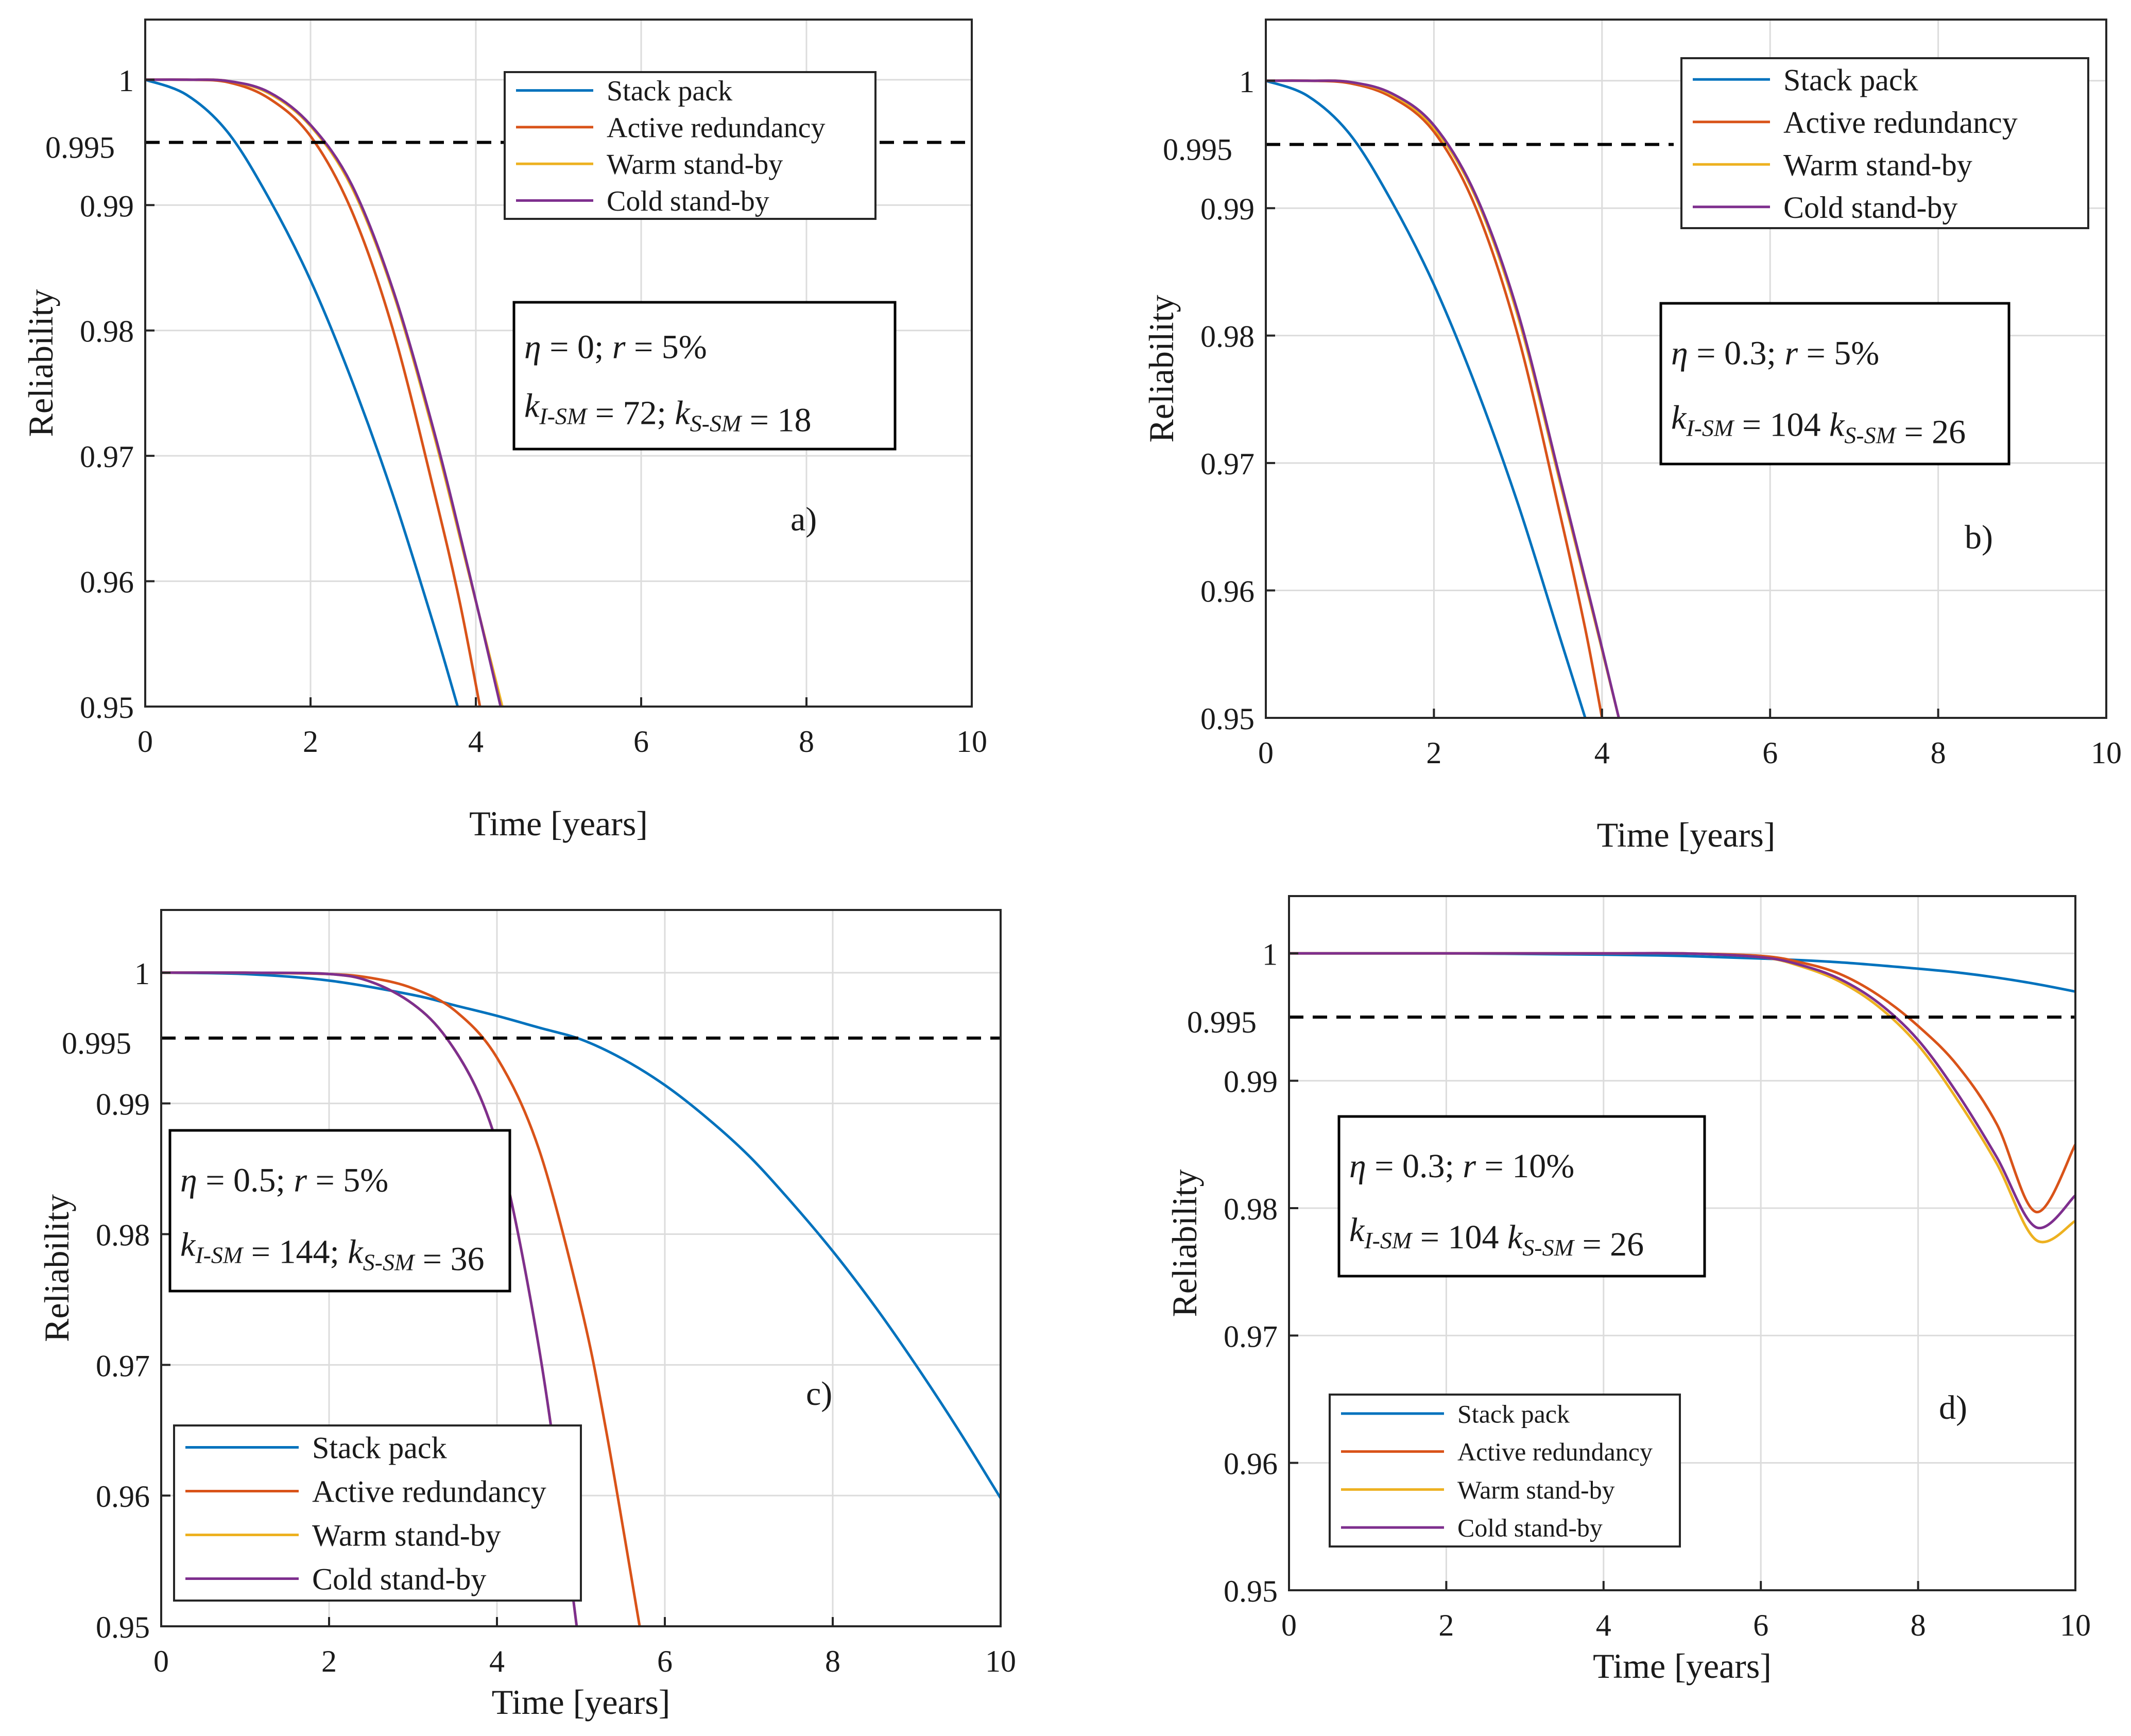 This screenshot has height=1736, width=2131. What do you see at coordinates (1525, 1166) in the screenshot?
I see `r-value: = 10%` at bounding box center [1525, 1166].